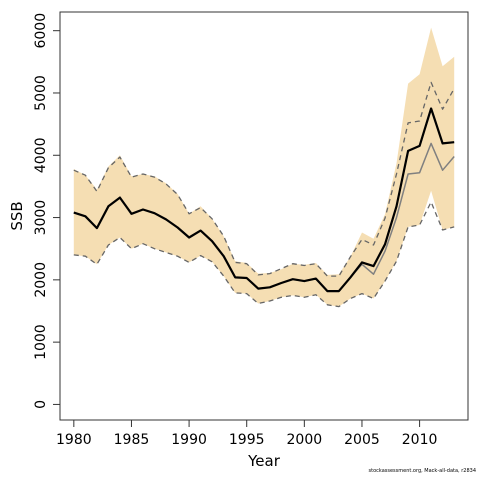 The image size is (480, 480). I want to click on x-tick-label: 1985, so click(132, 440).